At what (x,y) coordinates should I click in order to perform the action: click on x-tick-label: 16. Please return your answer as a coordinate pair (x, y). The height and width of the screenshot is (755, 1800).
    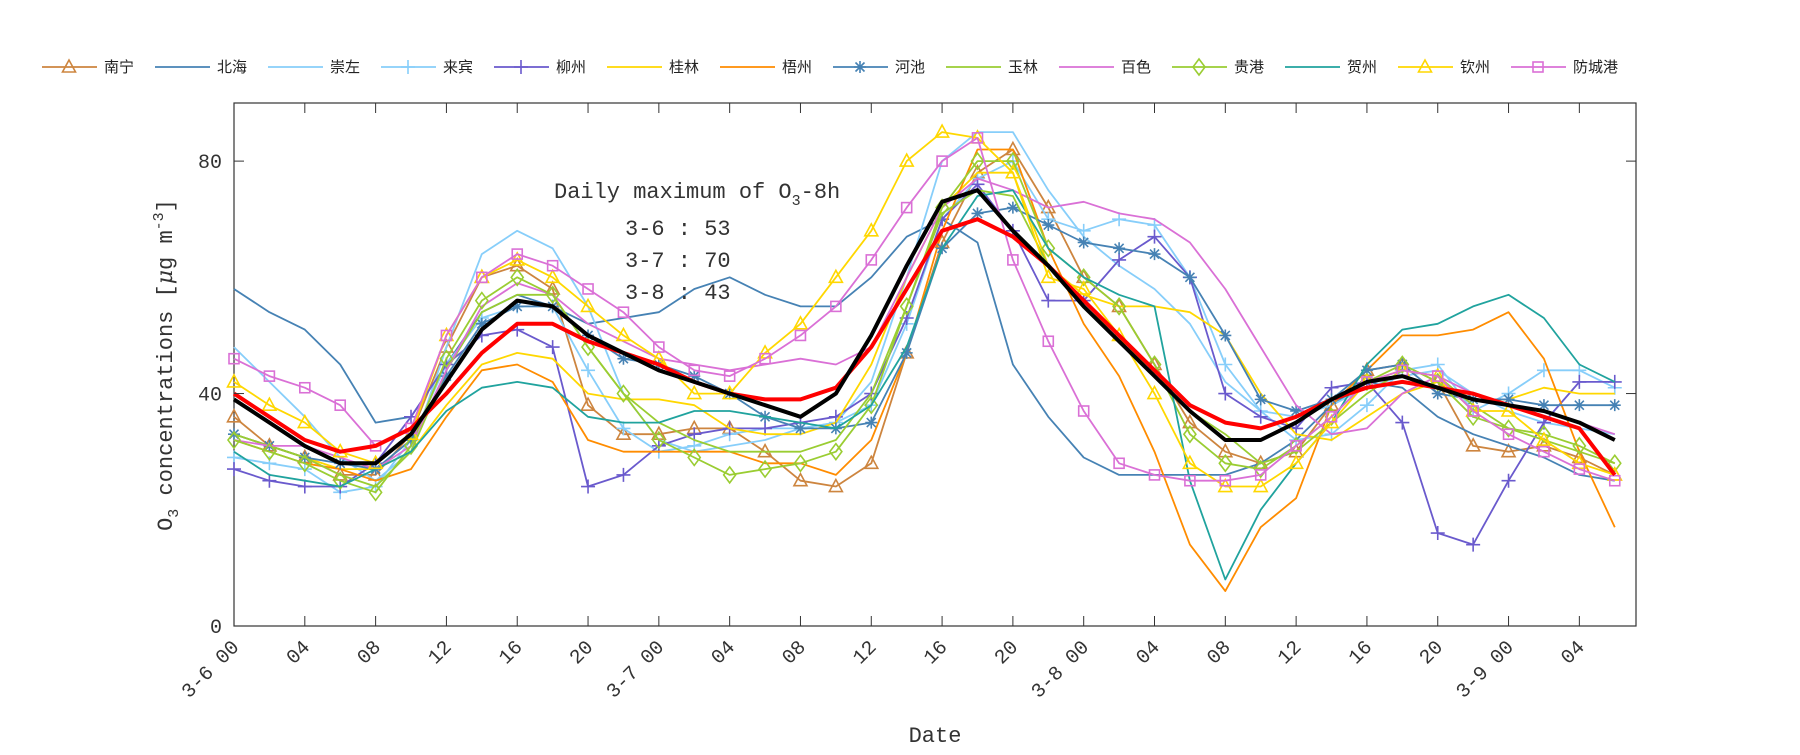
    Looking at the image, I should click on (936, 653).